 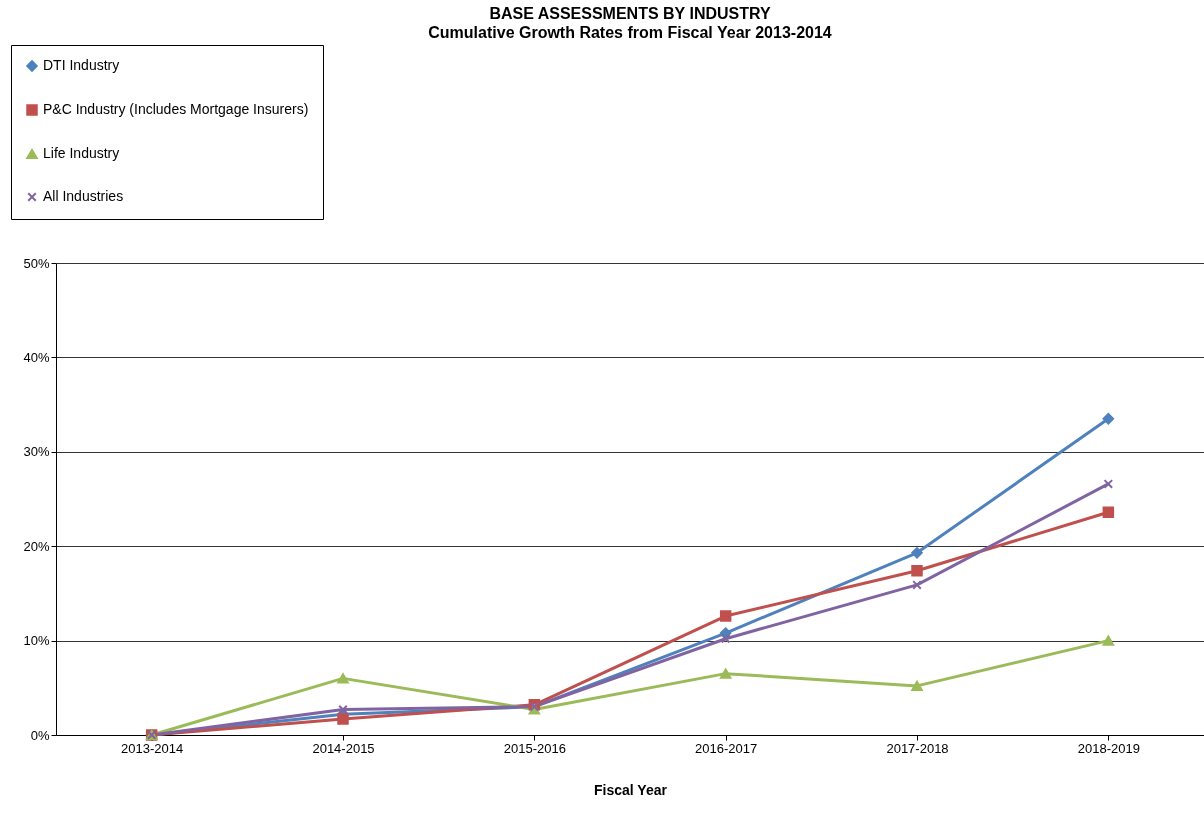 I want to click on chart-title: BASE ASSESSMENTS BY INDUSTRY, so click(x=630, y=13).